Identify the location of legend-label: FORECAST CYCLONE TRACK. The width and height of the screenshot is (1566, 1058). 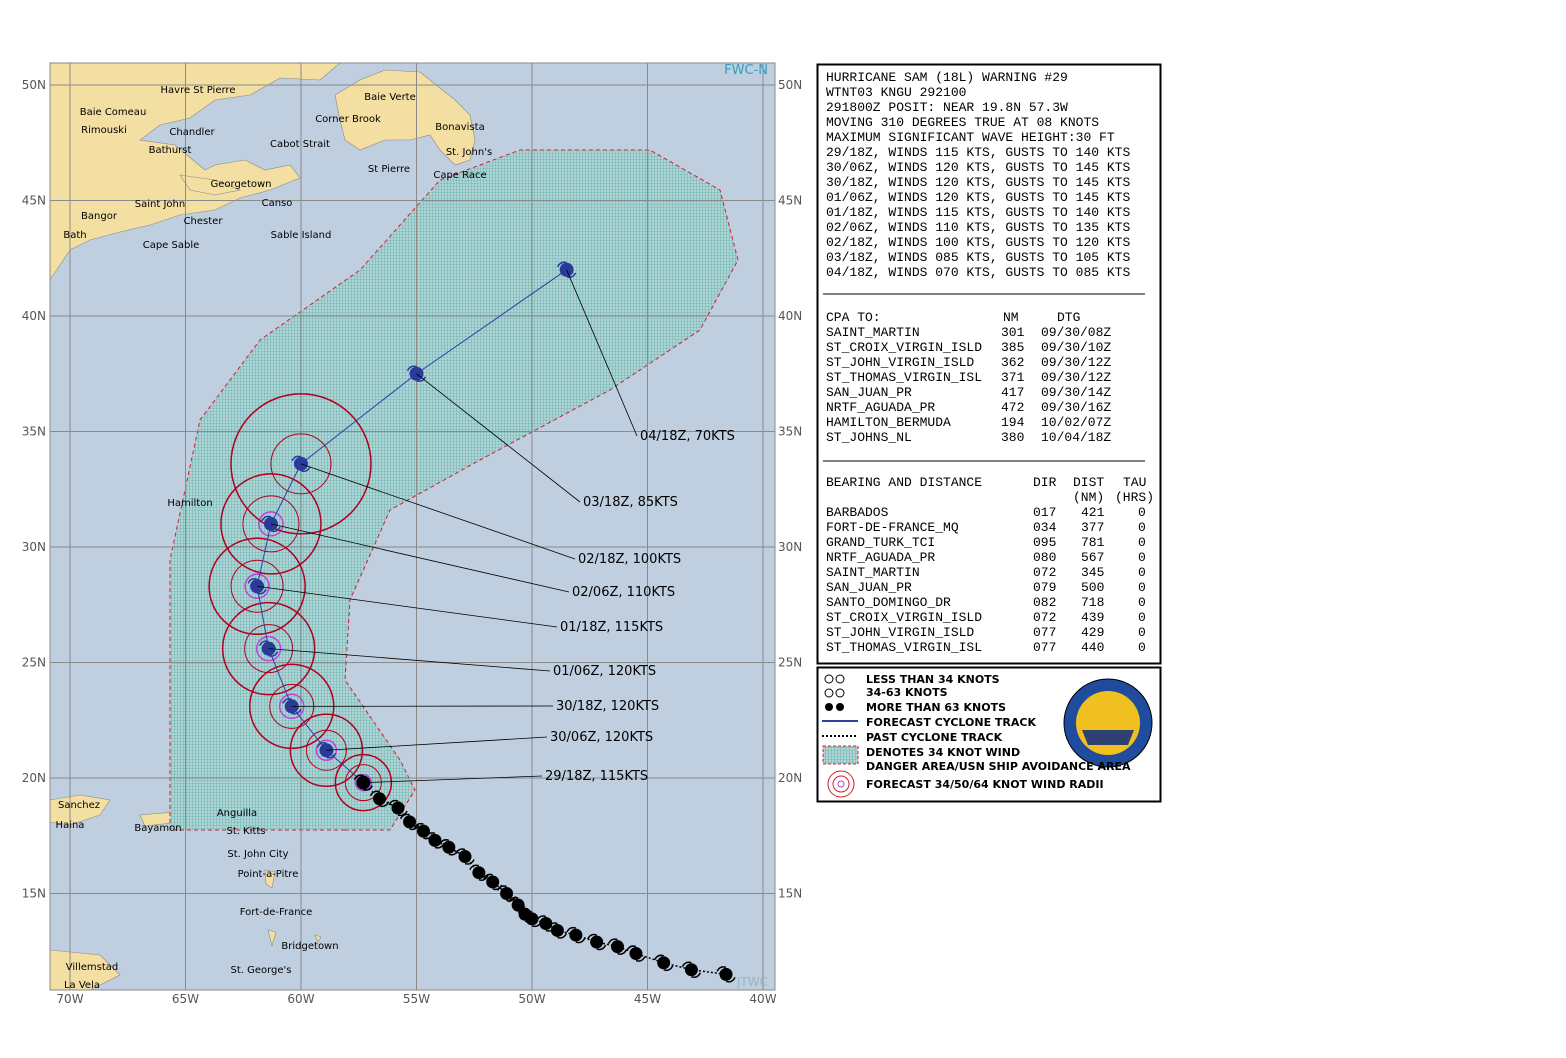
(951, 722).